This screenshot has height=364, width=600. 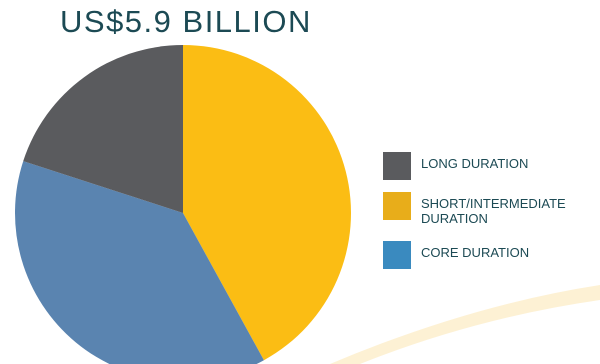 I want to click on legend-swatch-short-intermediate-duration, so click(x=397, y=206).